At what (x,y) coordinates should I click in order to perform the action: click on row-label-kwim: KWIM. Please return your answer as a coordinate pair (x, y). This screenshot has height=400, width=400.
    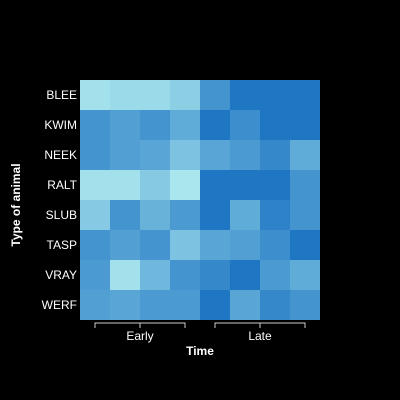
    Looking at the image, I should click on (60, 125).